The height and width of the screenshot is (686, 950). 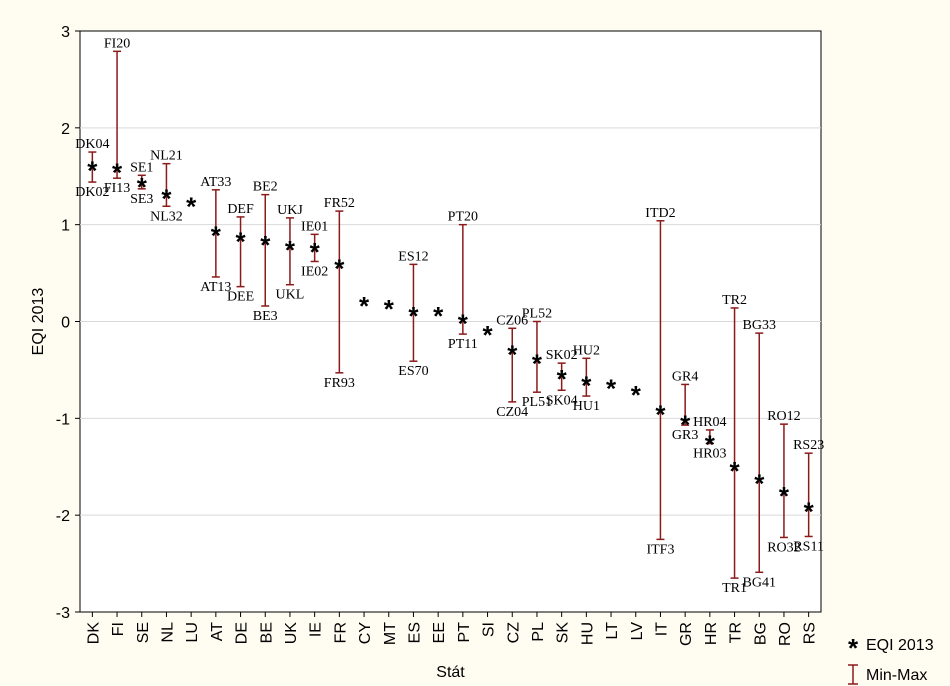 I want to click on region-label-max: AT33, so click(x=215, y=182).